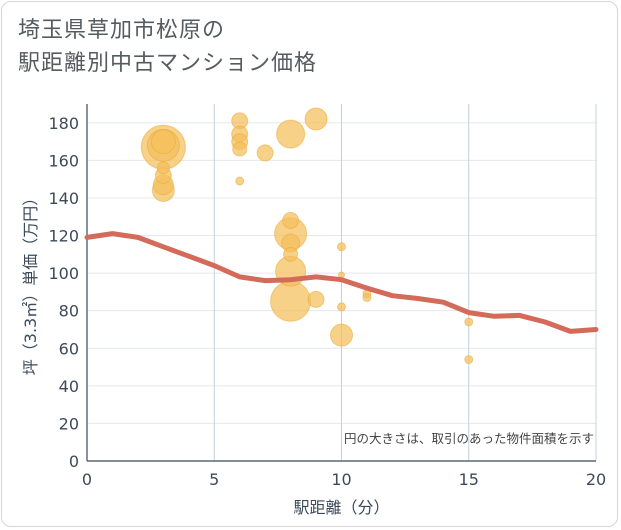 This screenshot has height=530, width=621. Describe the element at coordinates (69, 311) in the screenshot. I see `y-tick-label: 80` at that location.